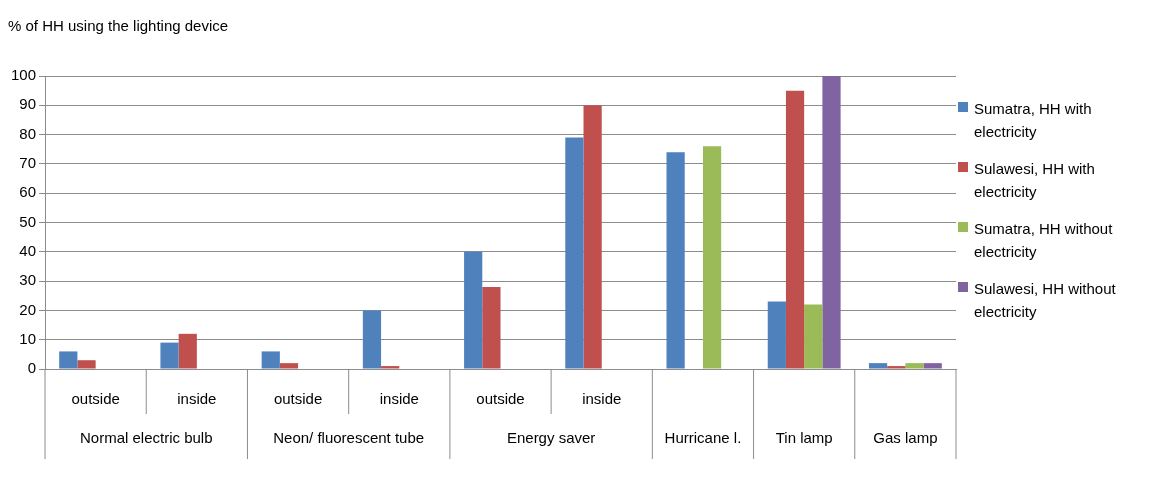 Image resolution: width=1160 pixels, height=481 pixels. I want to click on text: Normal electric bulb, so click(146, 438).